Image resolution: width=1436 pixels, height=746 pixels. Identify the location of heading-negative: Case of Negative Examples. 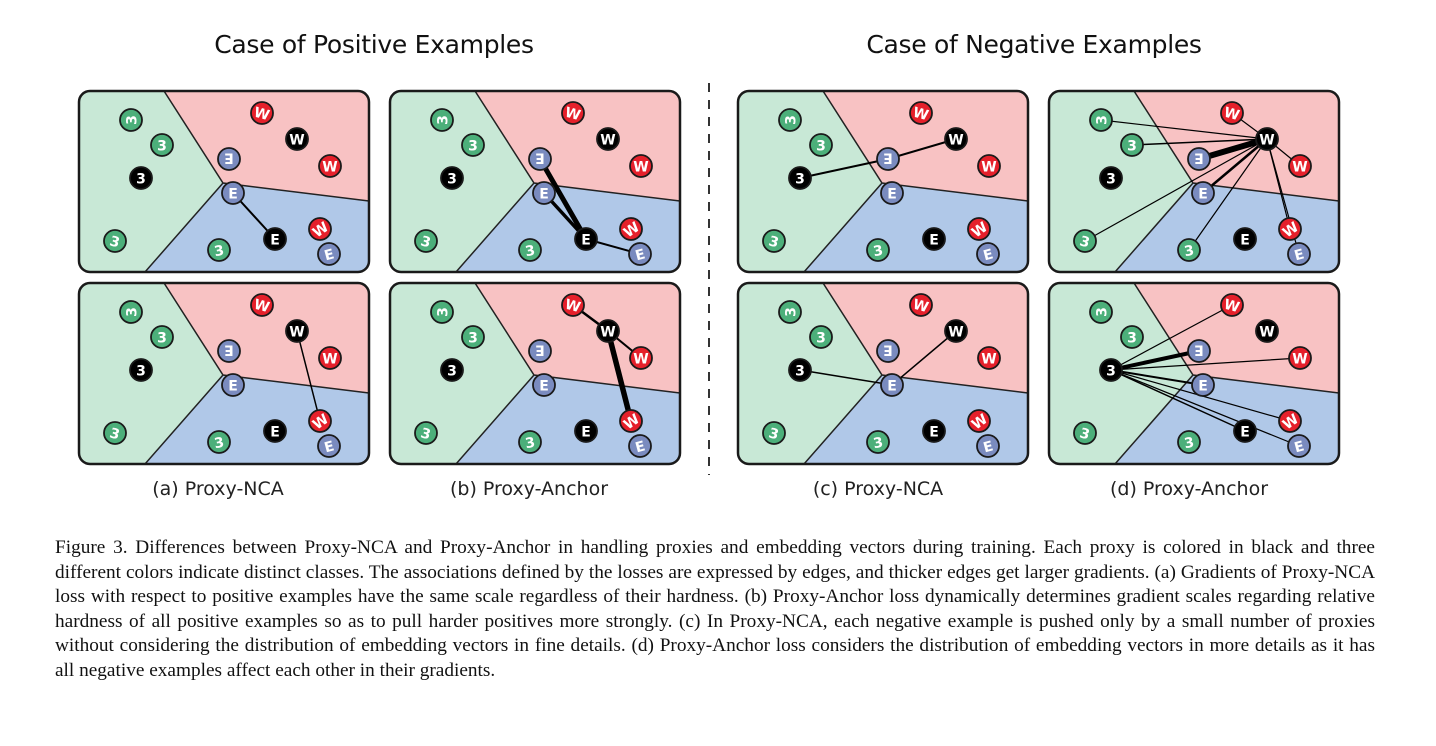
(1034, 44).